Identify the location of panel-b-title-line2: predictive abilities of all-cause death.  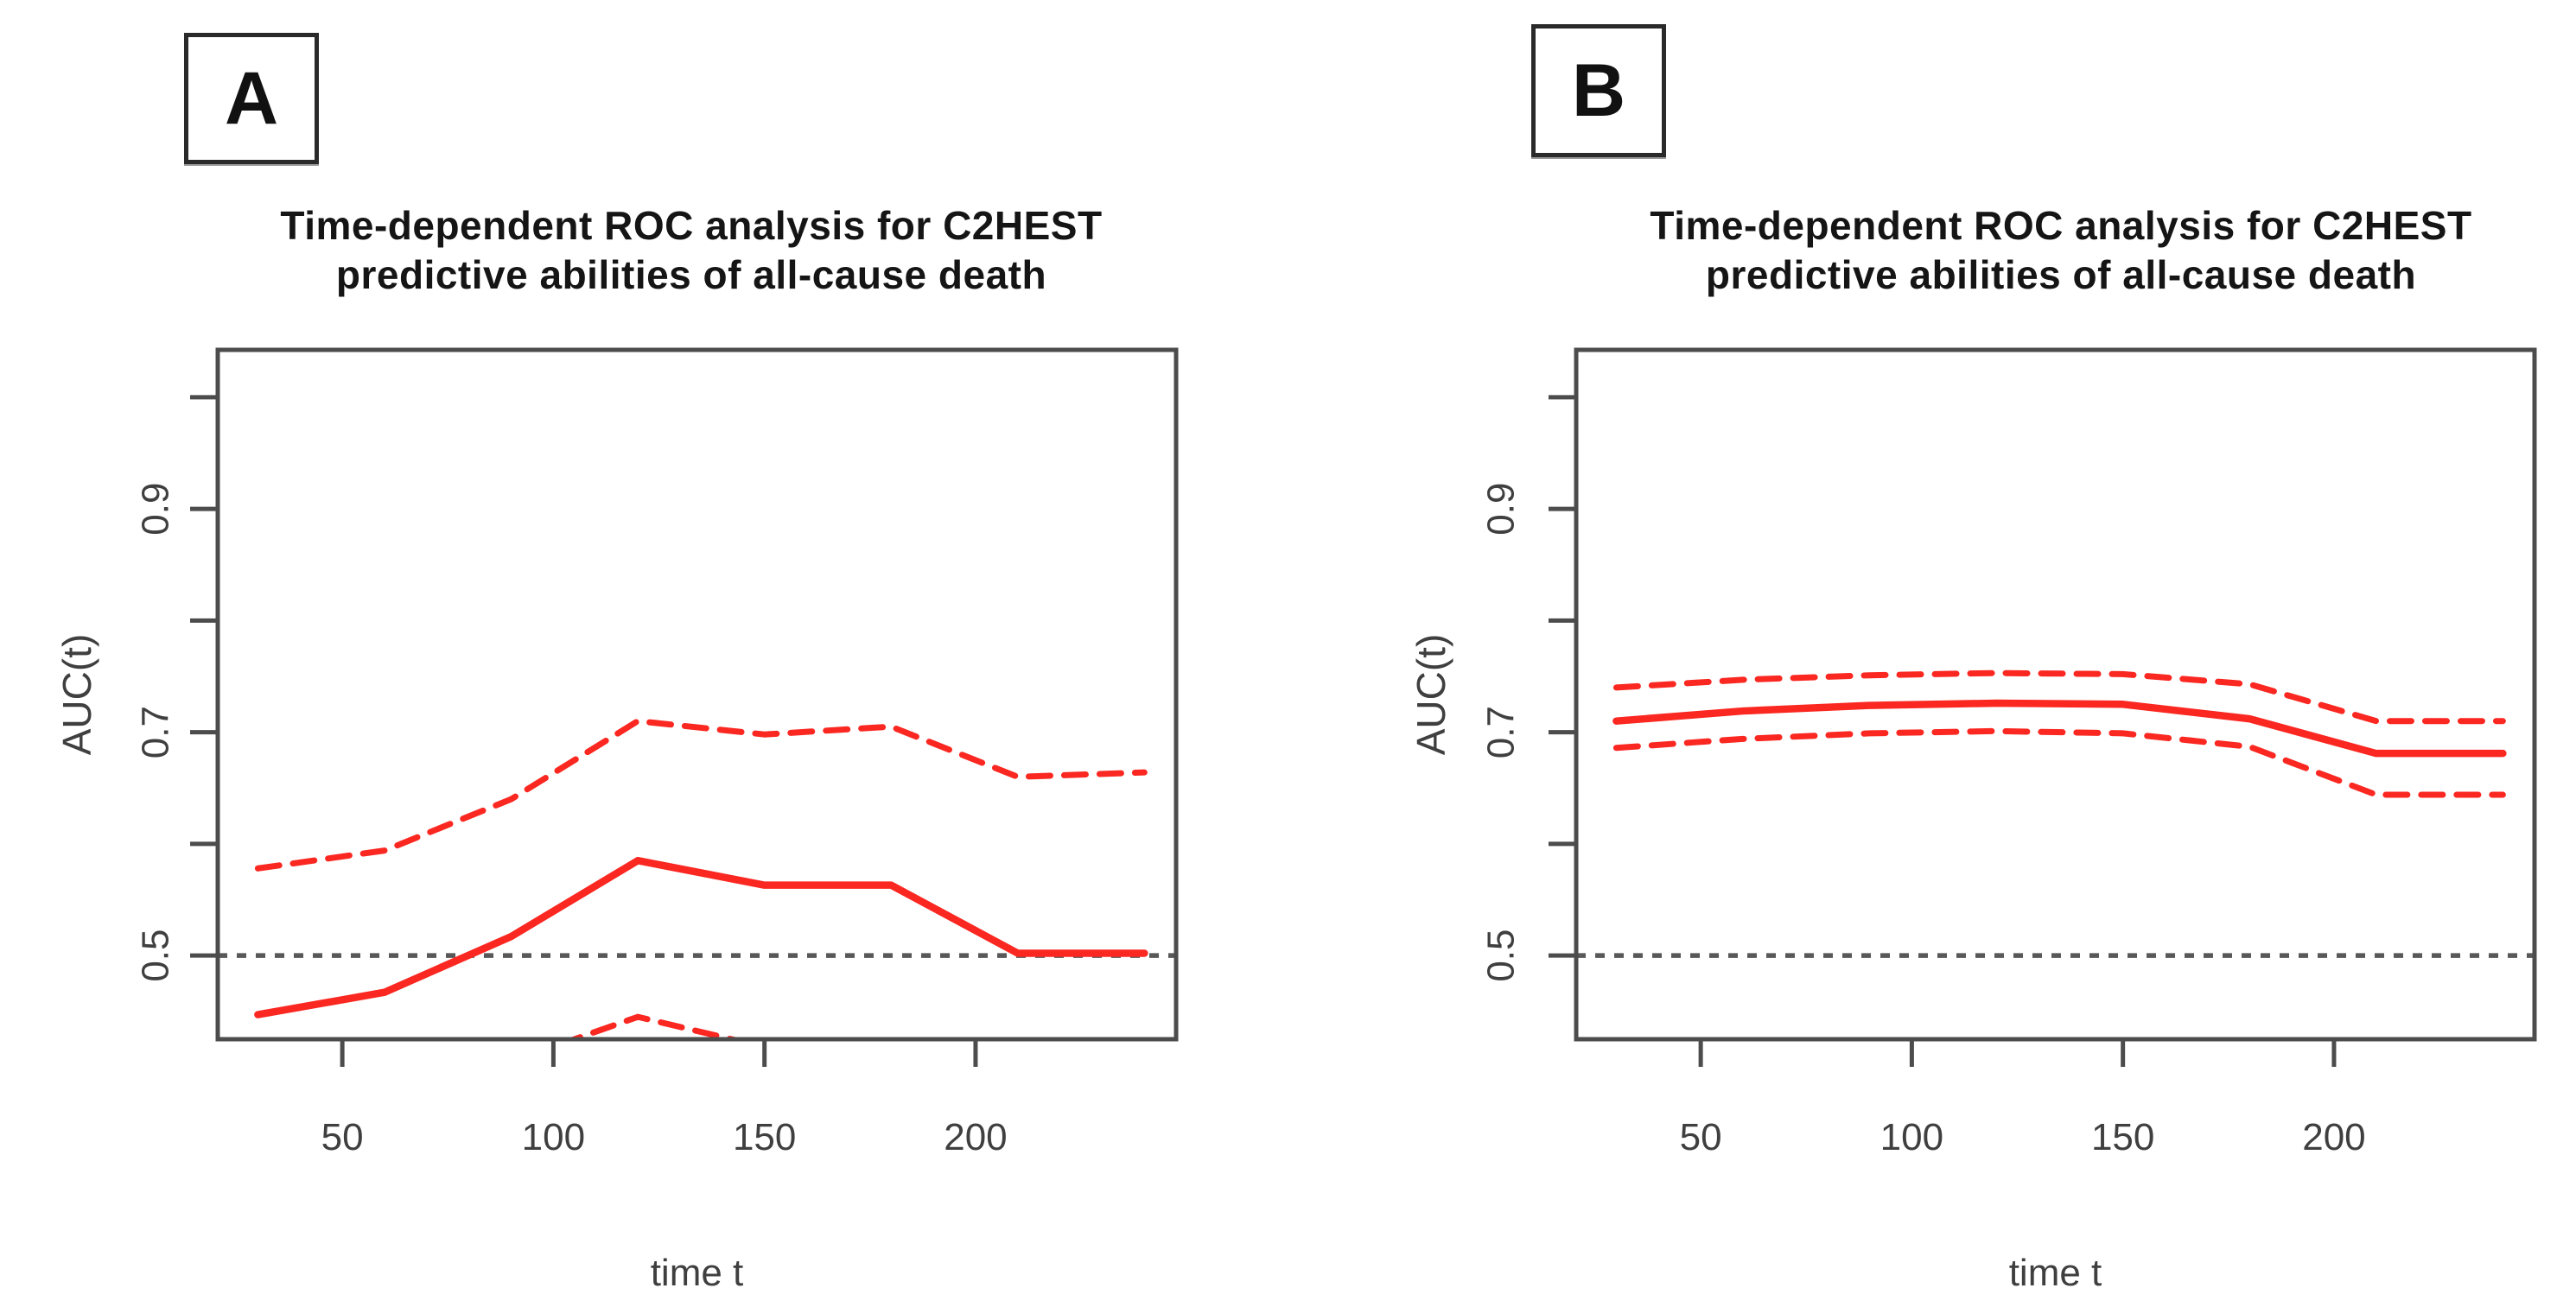
(2061, 274).